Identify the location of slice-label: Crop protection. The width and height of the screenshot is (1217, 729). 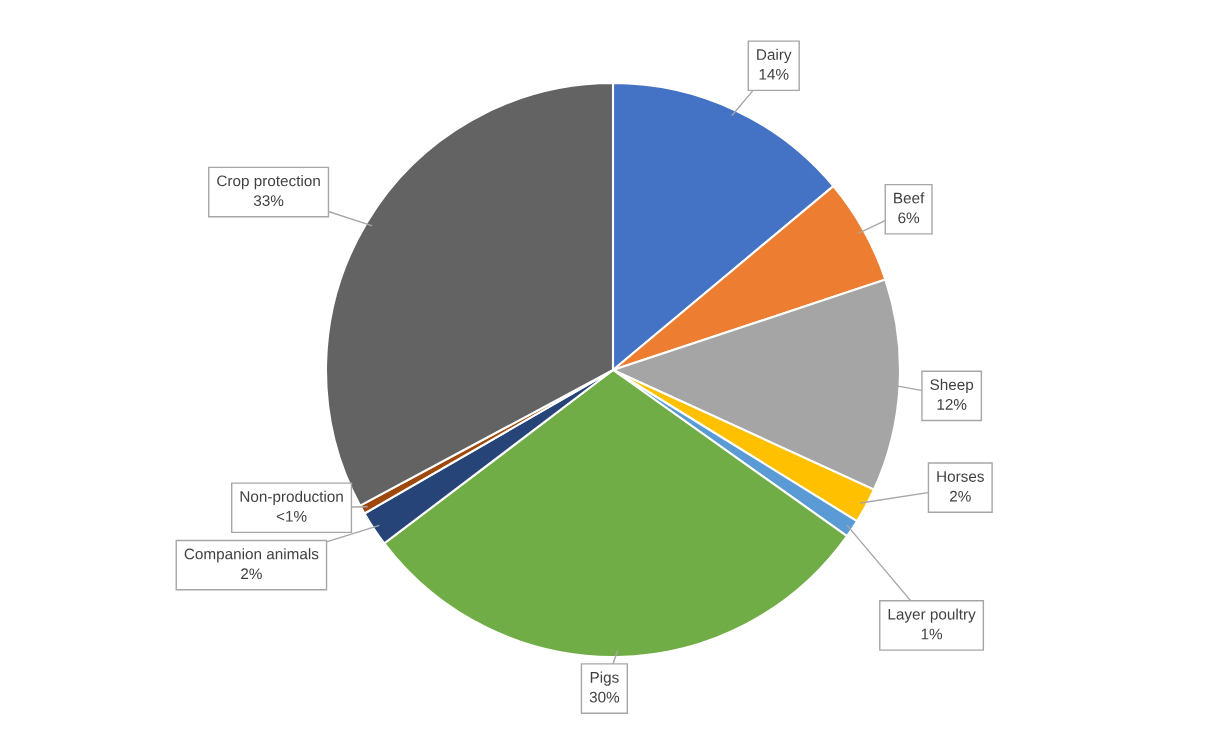
(268, 182).